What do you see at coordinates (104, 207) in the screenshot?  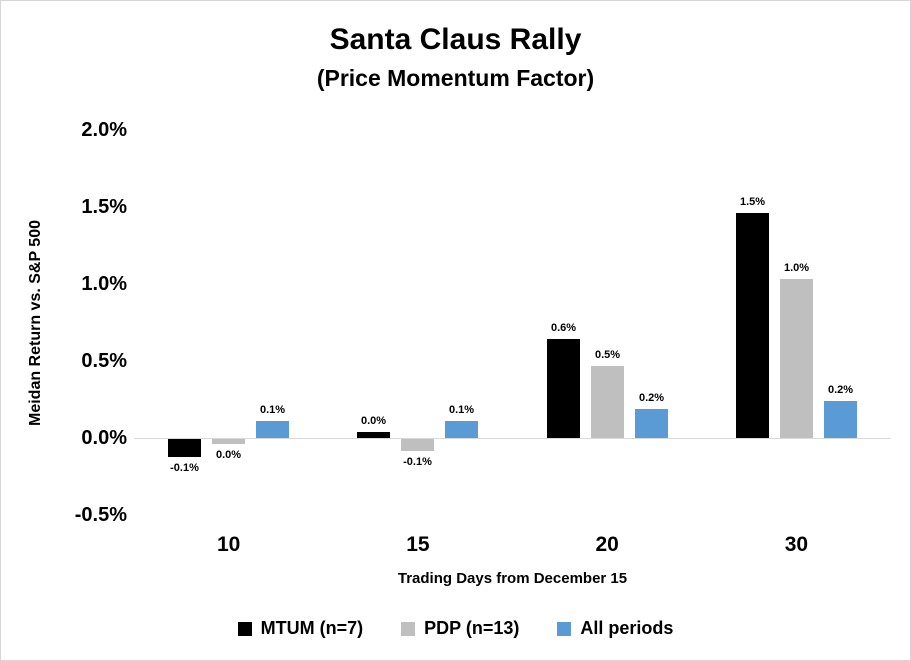 I see `y-tick-label: 1.5%` at bounding box center [104, 207].